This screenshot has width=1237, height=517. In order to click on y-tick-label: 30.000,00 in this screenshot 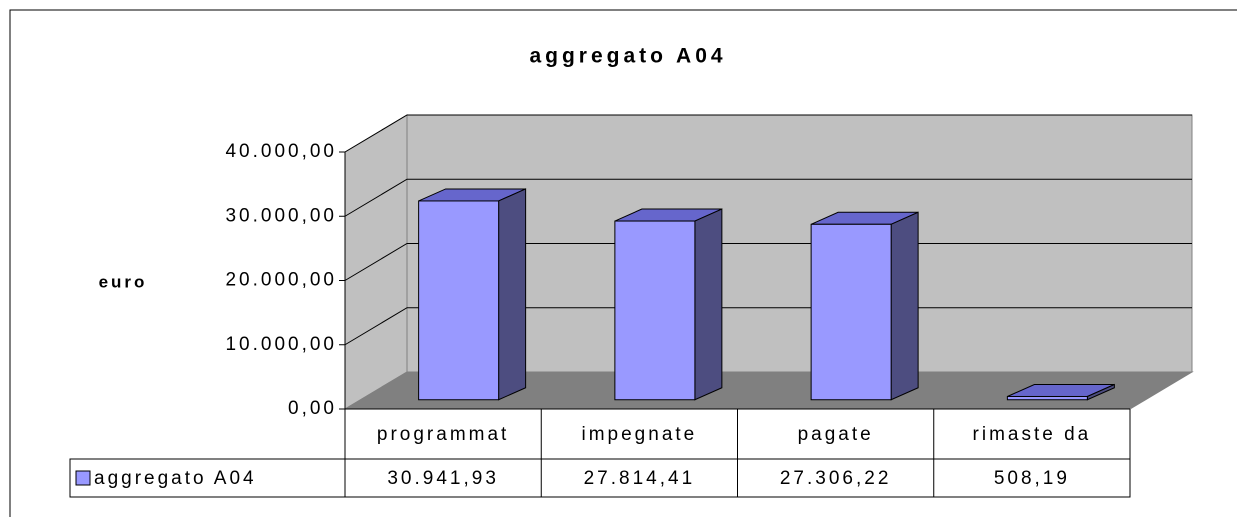, I will do `click(281, 215)`.